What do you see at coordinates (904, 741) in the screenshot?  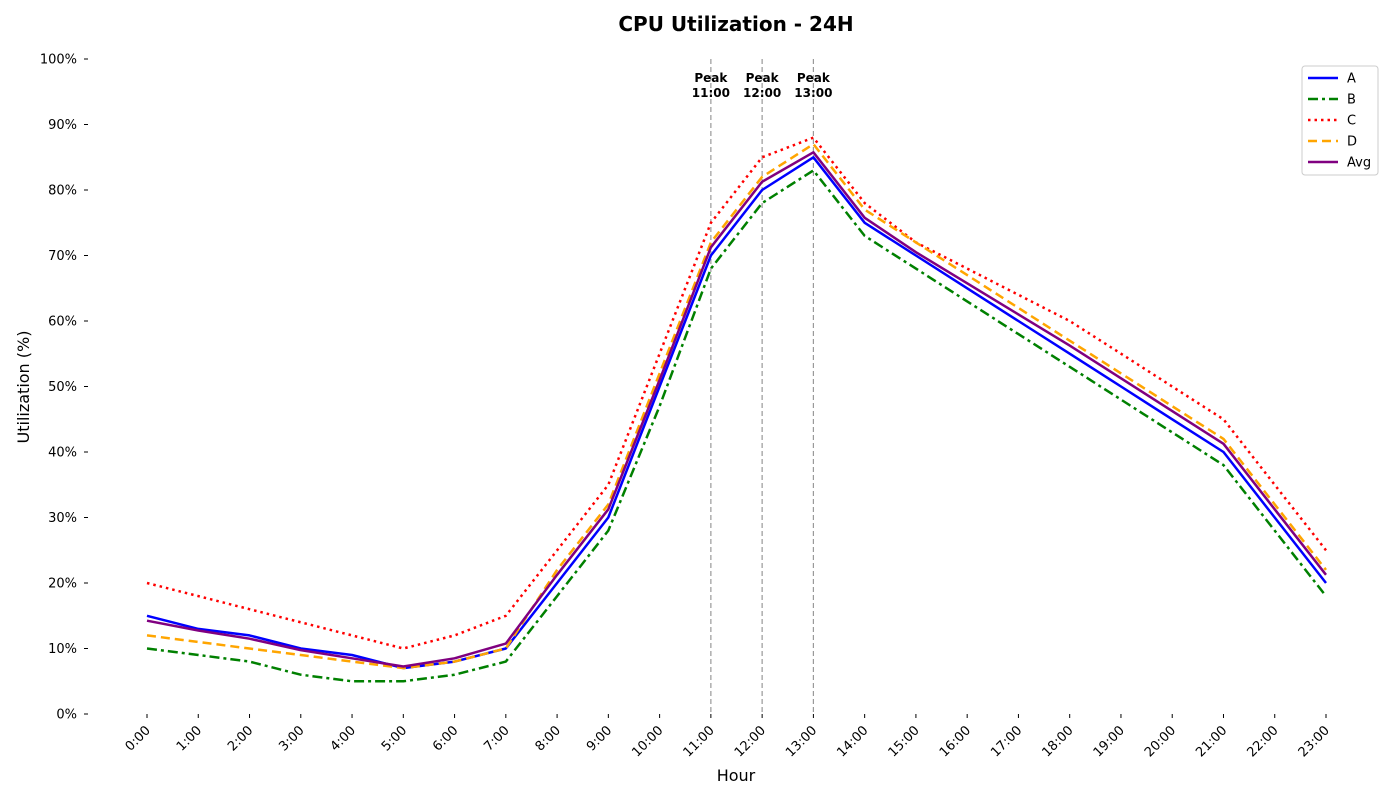 I see `x-tick-label: 15:00` at bounding box center [904, 741].